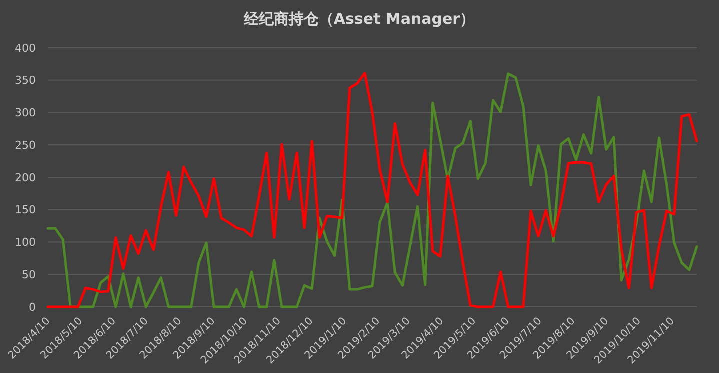  Describe the element at coordinates (359, 19) in the screenshot. I see `chart-title: 经纪商持仓（Asset Manager）` at that location.